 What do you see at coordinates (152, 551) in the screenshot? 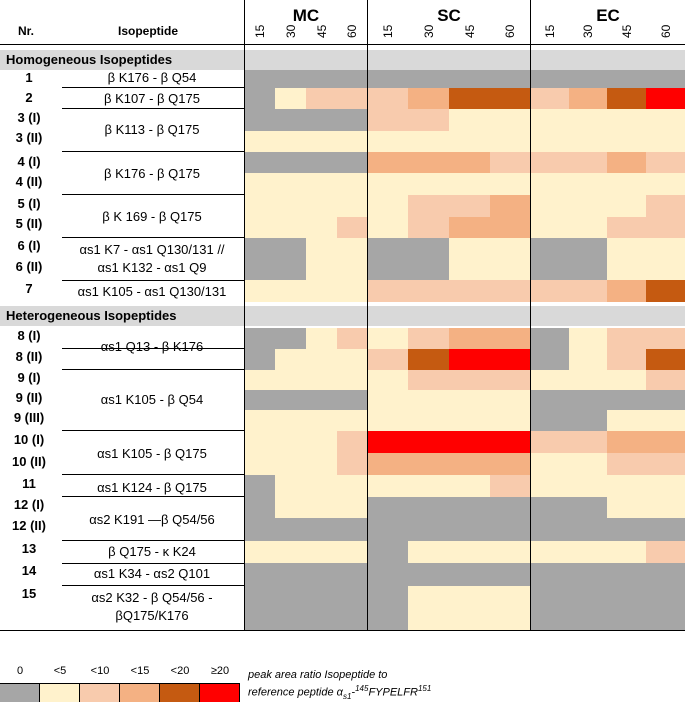
I see `peptide-13: β Q175 - κ K24` at bounding box center [152, 551].